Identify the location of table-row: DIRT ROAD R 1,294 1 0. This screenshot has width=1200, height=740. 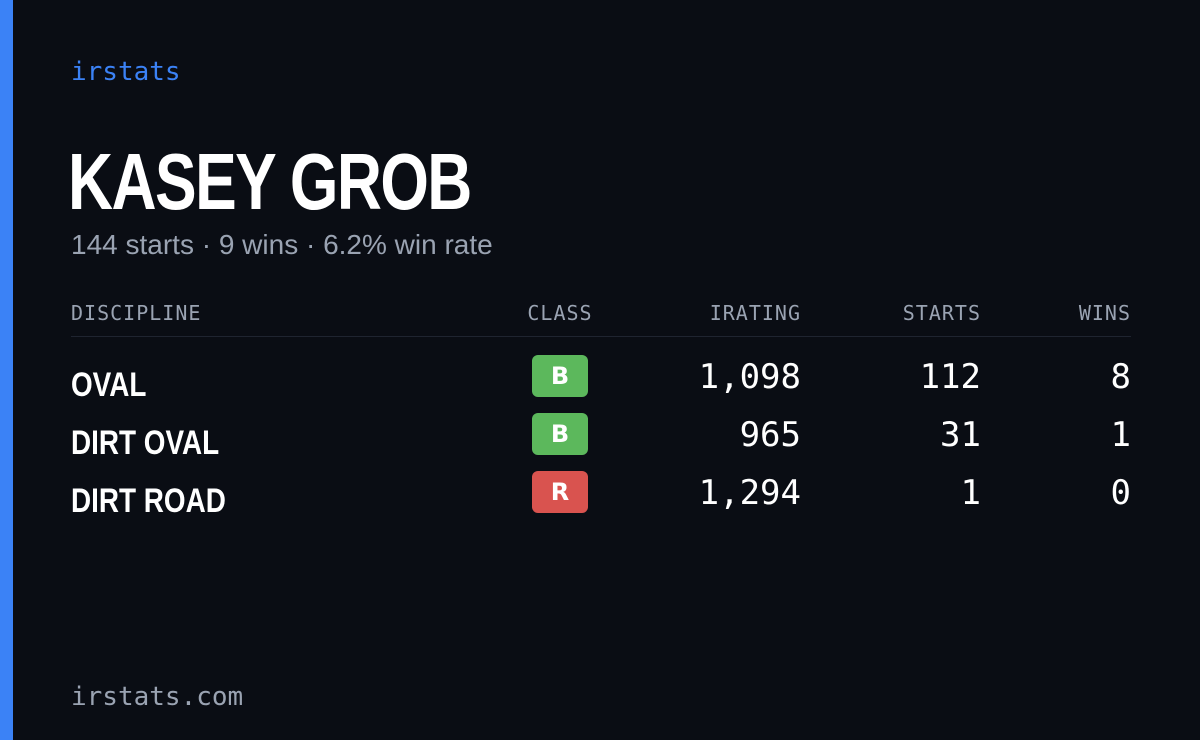
(601, 498).